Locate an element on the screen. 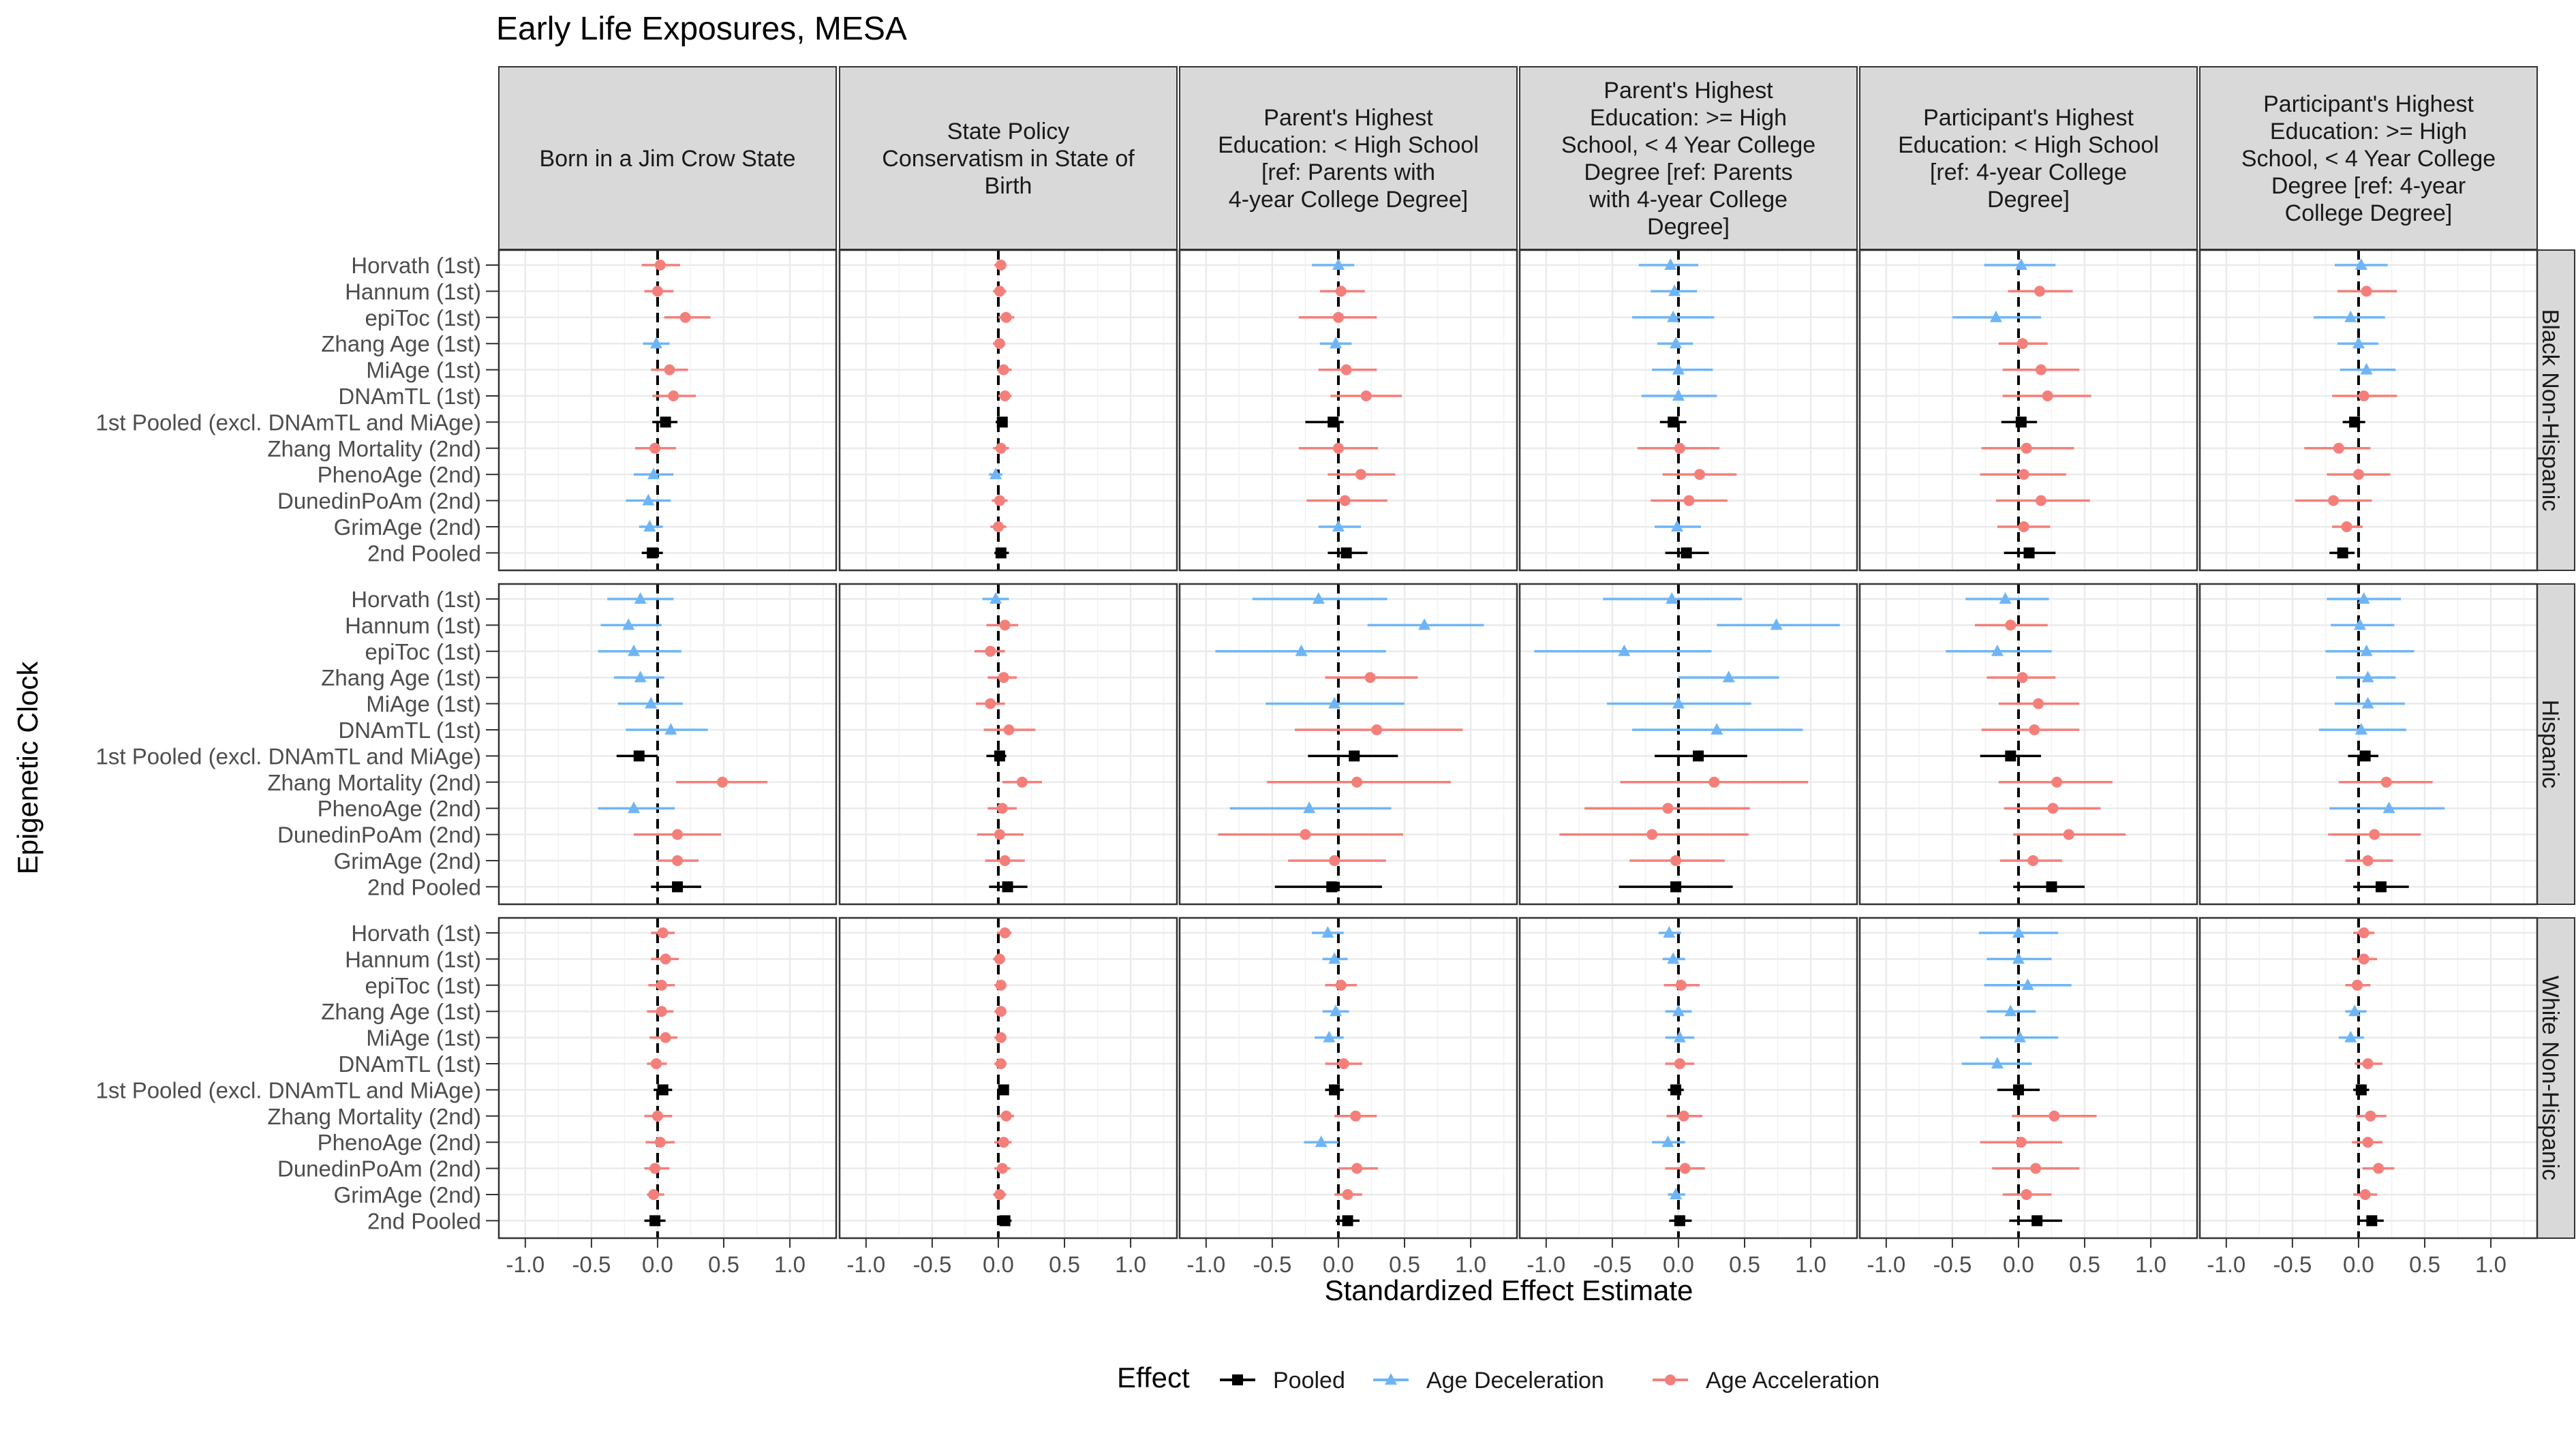 This screenshot has width=2576, height=1431. y-tick-label: DNAmTL (1st) is located at coordinates (410, 1064).